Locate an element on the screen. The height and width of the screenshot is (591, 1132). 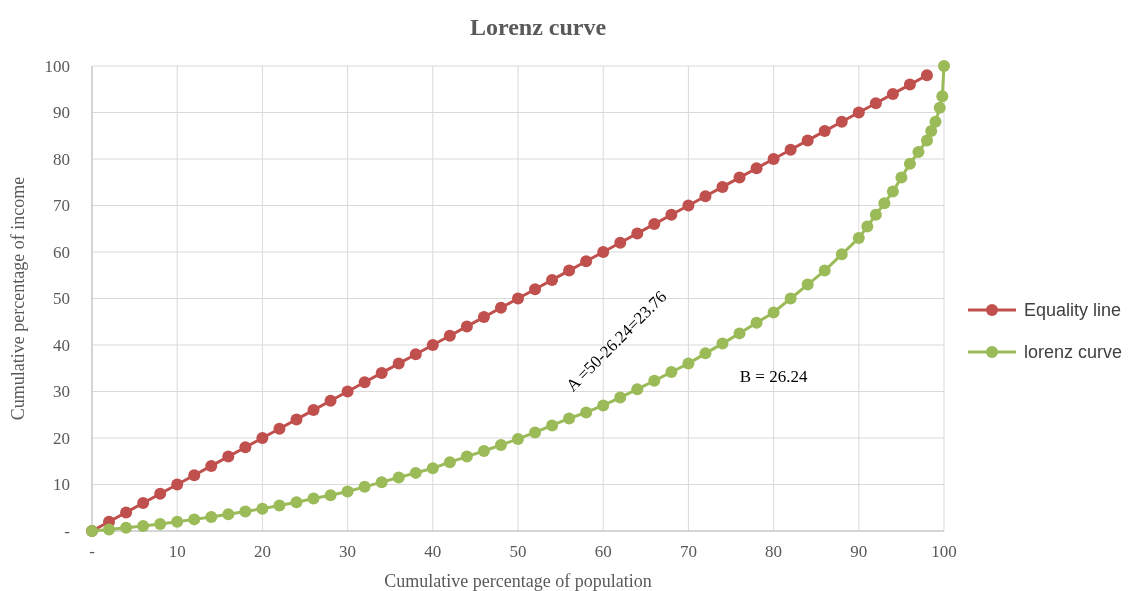
chart-title: Lorenz curve is located at coordinates (538, 27).